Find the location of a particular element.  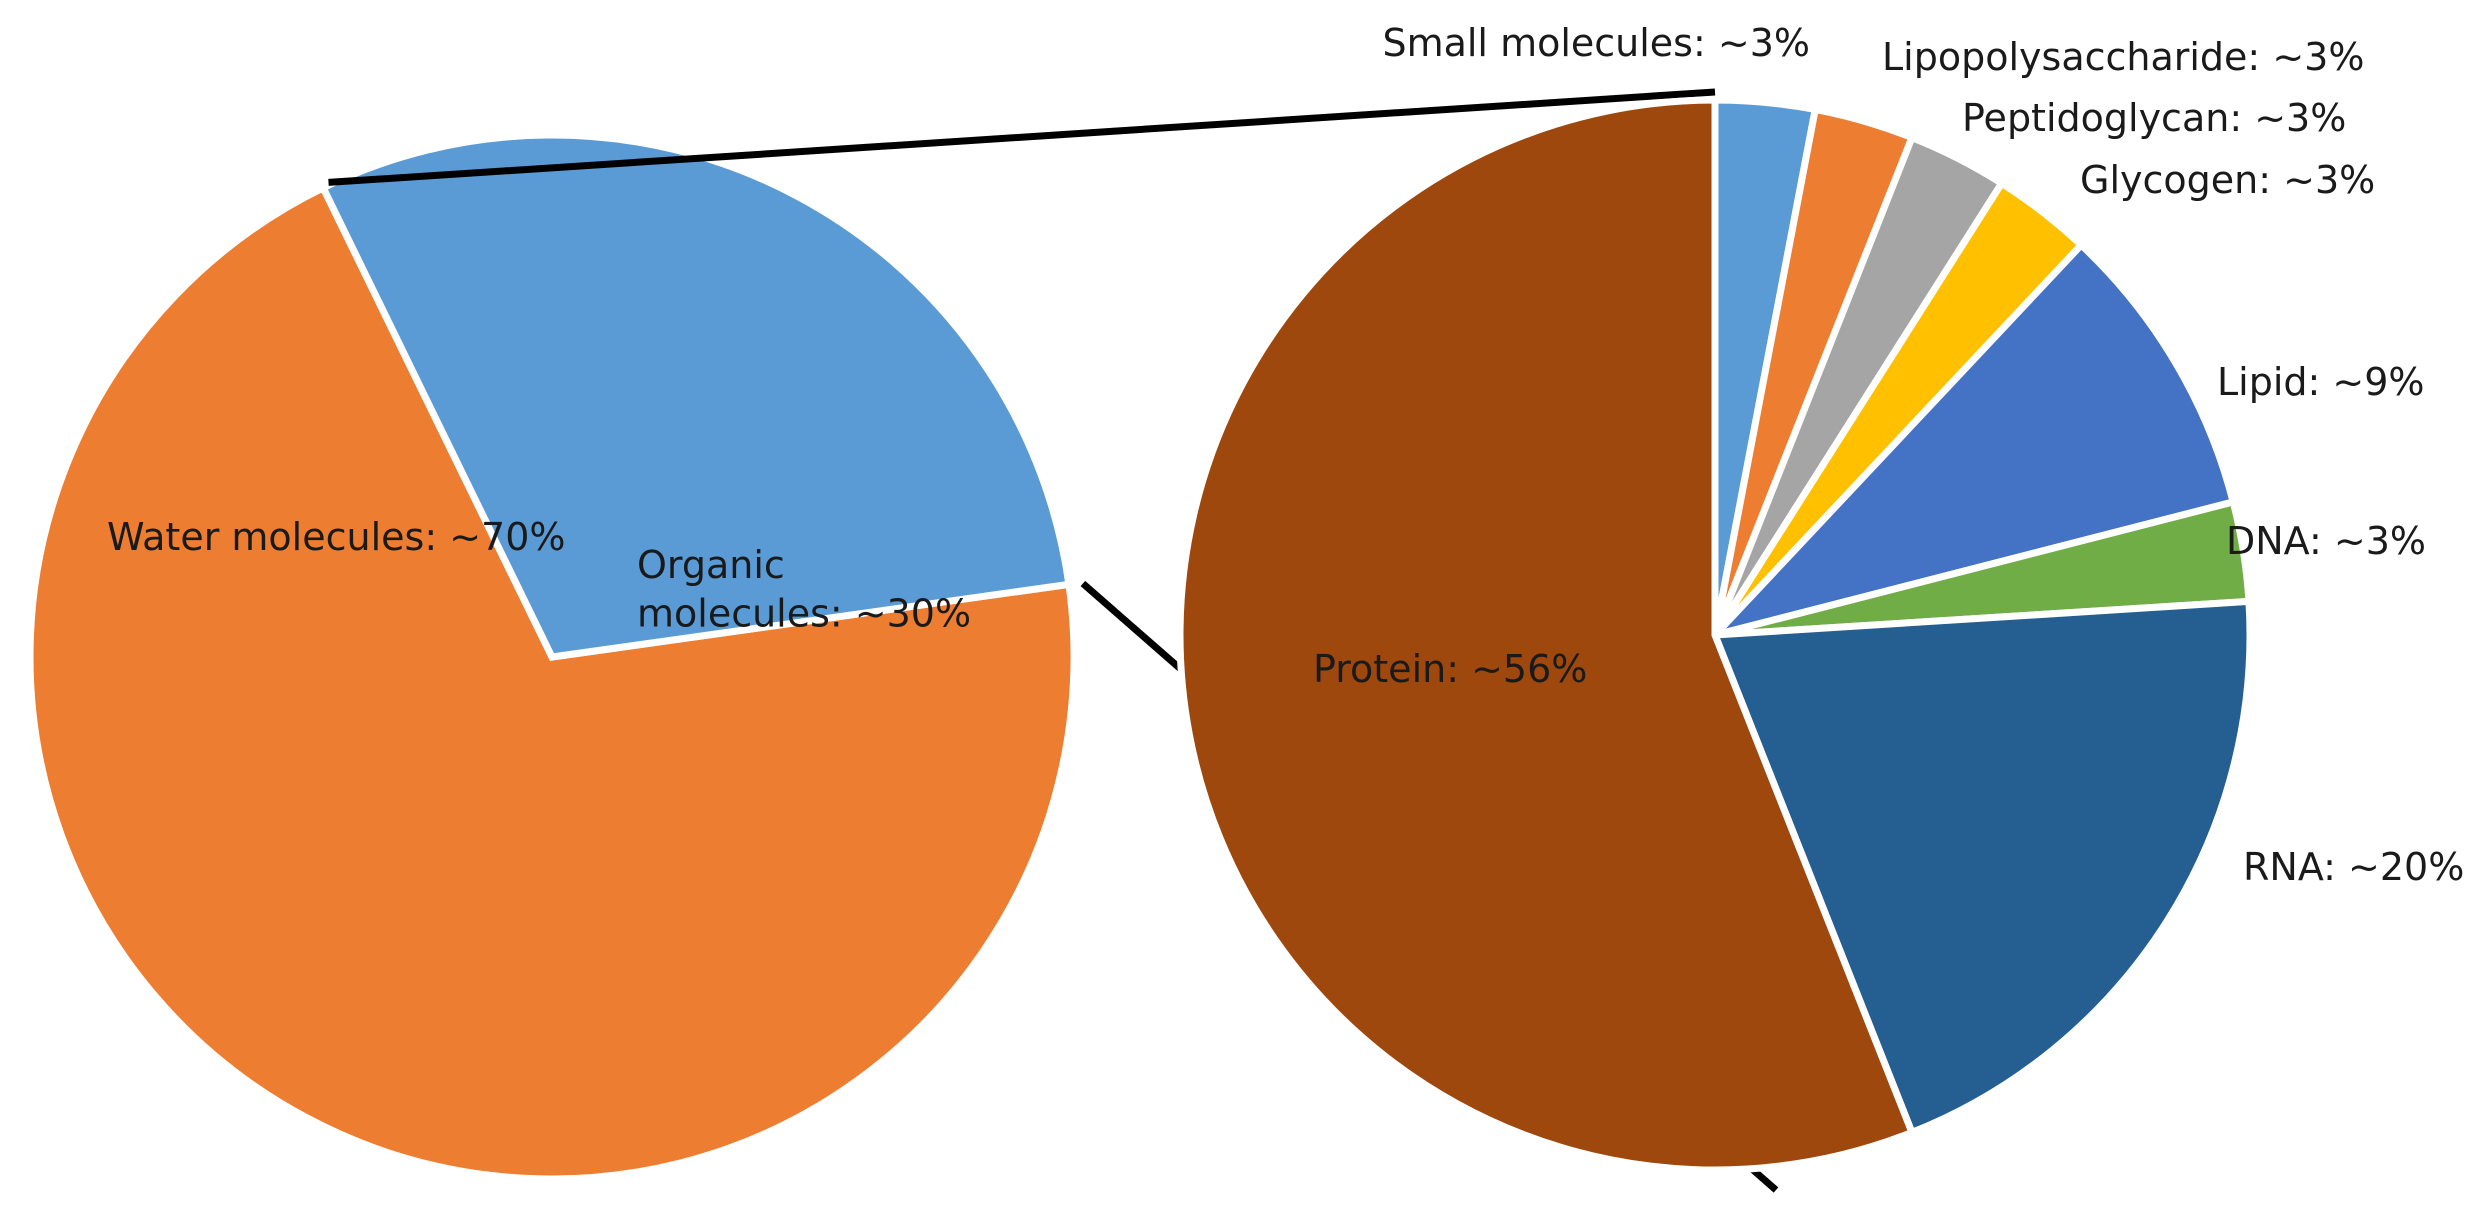

connector-top is located at coordinates (1022, 137).